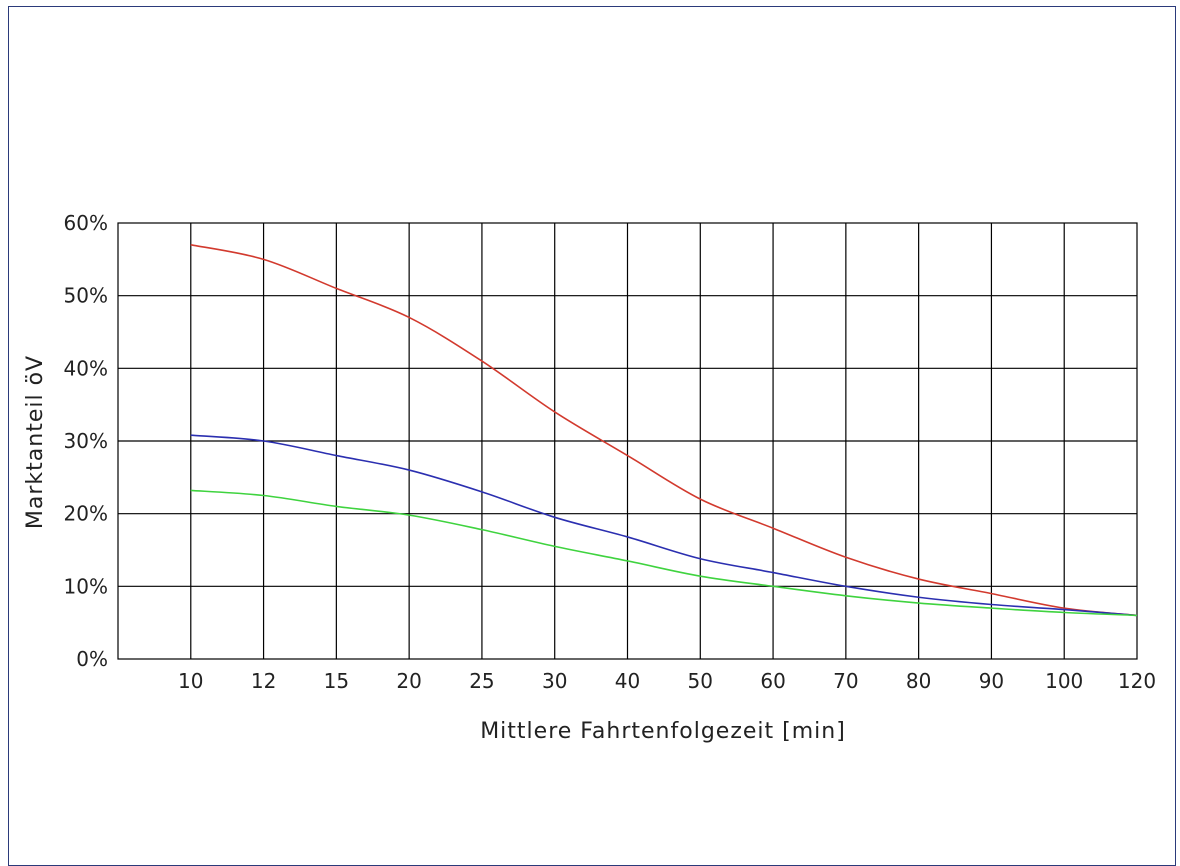  What do you see at coordinates (92, 659) in the screenshot?
I see `y-tick-label: 0%` at bounding box center [92, 659].